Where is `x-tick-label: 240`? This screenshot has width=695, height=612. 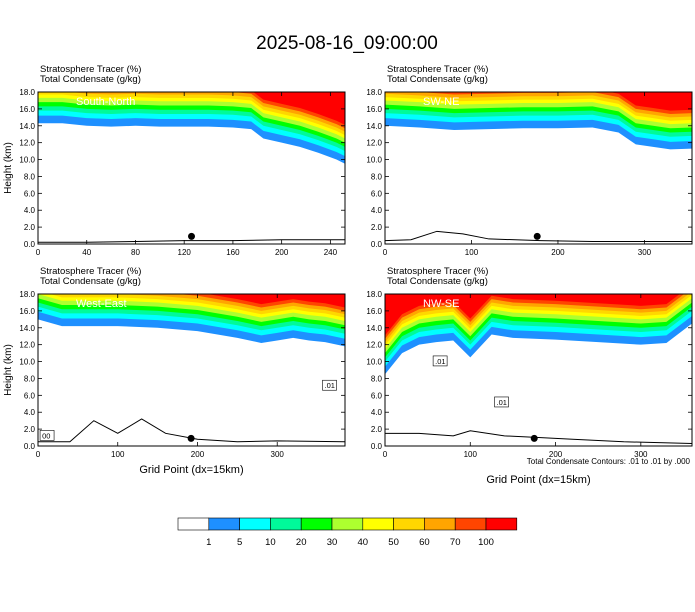 x-tick-label: 240 is located at coordinates (331, 252).